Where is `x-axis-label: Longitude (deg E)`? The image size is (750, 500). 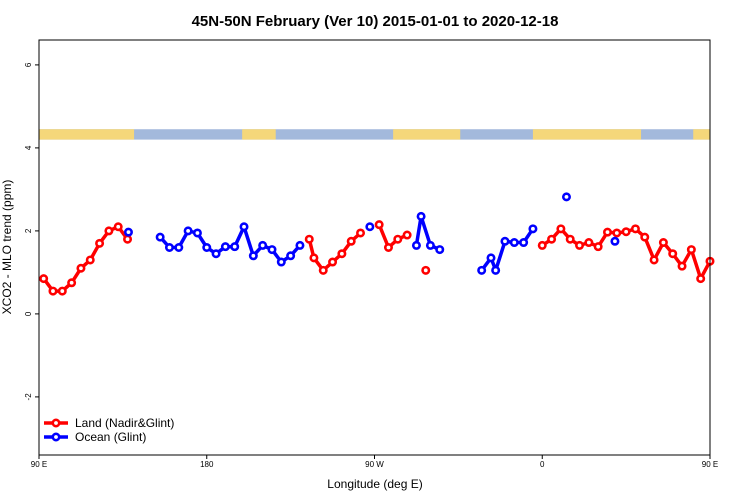 x-axis-label: Longitude (deg E) is located at coordinates (374, 484).